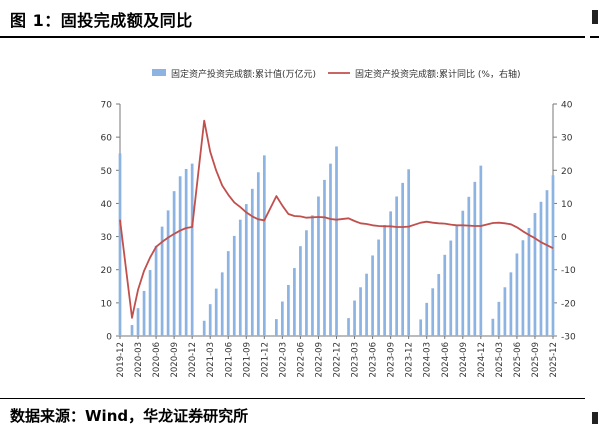 Image resolution: width=599 pixels, height=441 pixels. I want to click on x-tick-label: 2025-12, so click(554, 360).